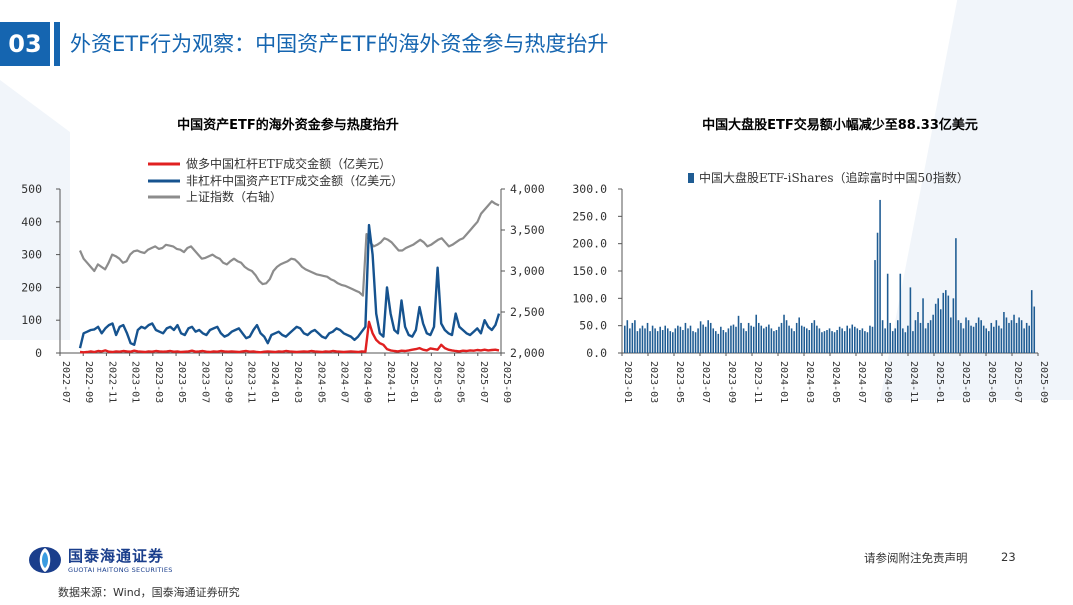 Image resolution: width=1073 pixels, height=605 pixels. What do you see at coordinates (527, 189) in the screenshot?
I see `y2-tick-label: 4,000` at bounding box center [527, 189].